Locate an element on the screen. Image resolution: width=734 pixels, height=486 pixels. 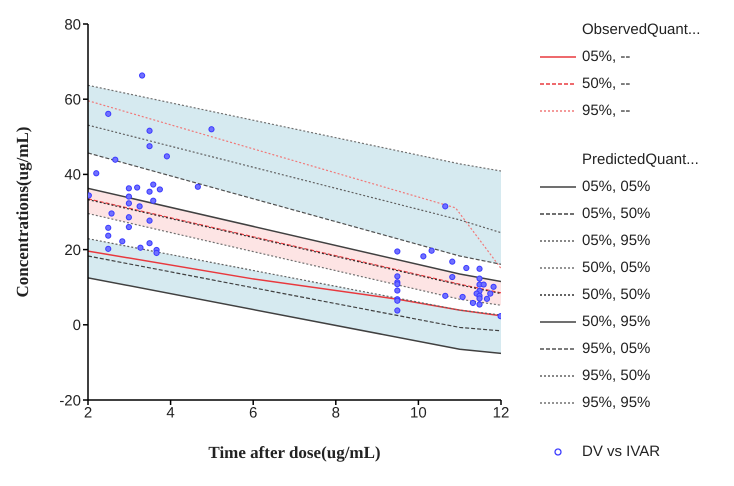
y-axis-title: Concentrations(ug/mL) is located at coordinates (22, 212).